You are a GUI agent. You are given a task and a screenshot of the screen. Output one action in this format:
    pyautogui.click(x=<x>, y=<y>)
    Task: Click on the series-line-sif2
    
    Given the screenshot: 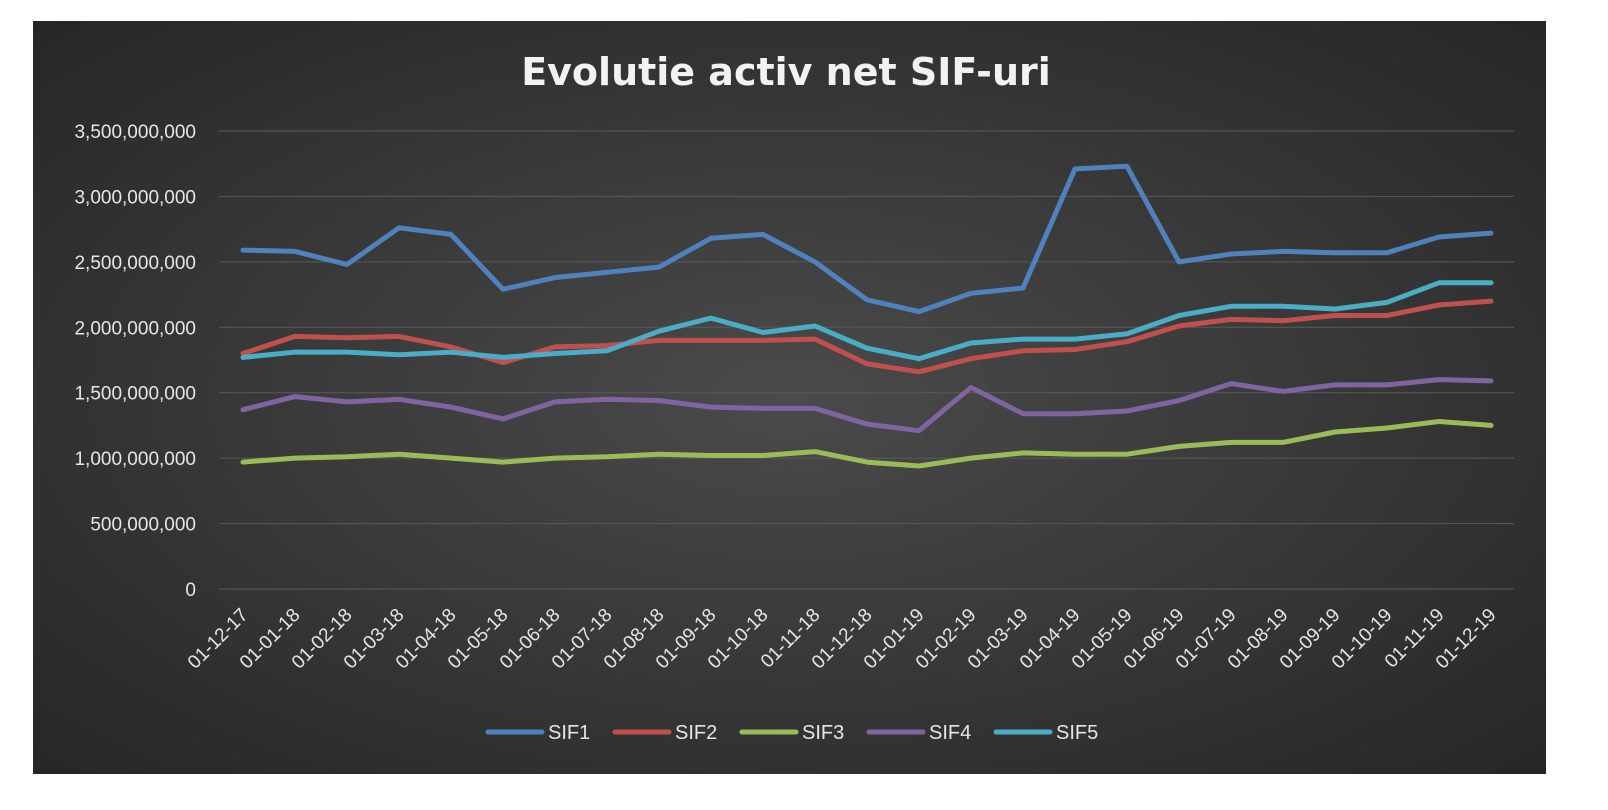 What is the action you would take?
    pyautogui.click(x=867, y=336)
    